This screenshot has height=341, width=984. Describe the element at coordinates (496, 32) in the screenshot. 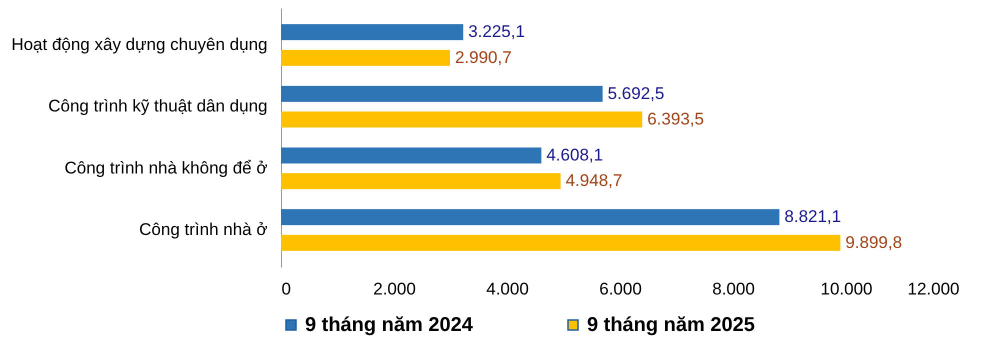

I see `data-label: 3.225,1` at that location.